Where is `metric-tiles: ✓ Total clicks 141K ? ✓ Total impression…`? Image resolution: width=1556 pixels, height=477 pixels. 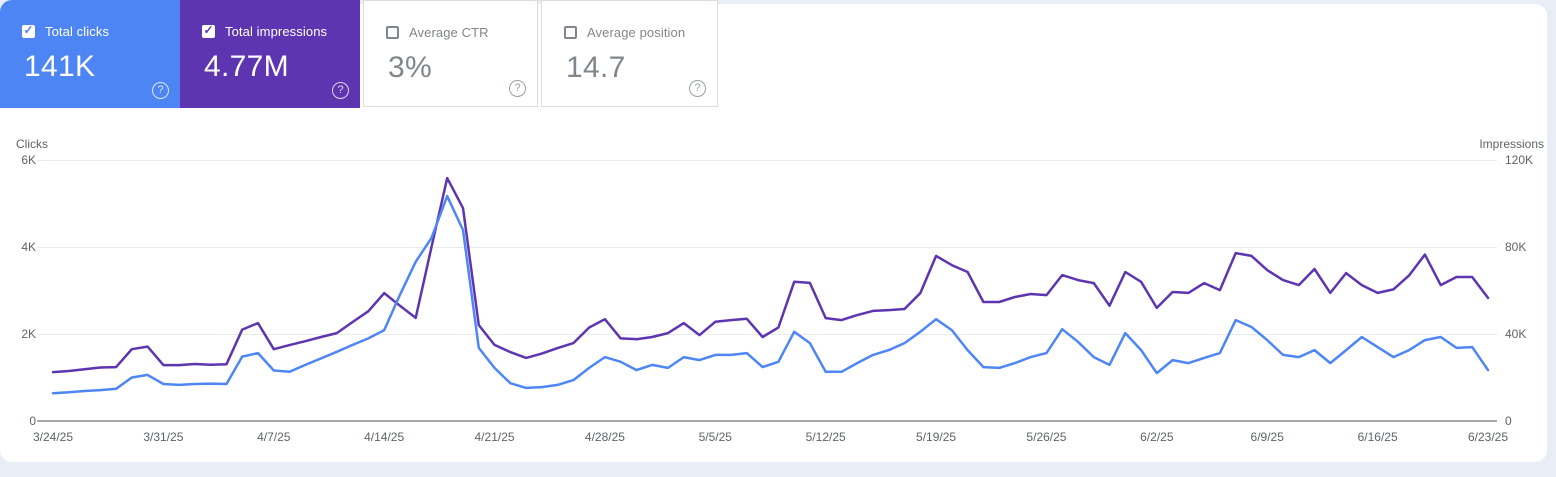
metric-tiles: ✓ Total clicks 141K ? ✓ Total impression… is located at coordinates (359, 54).